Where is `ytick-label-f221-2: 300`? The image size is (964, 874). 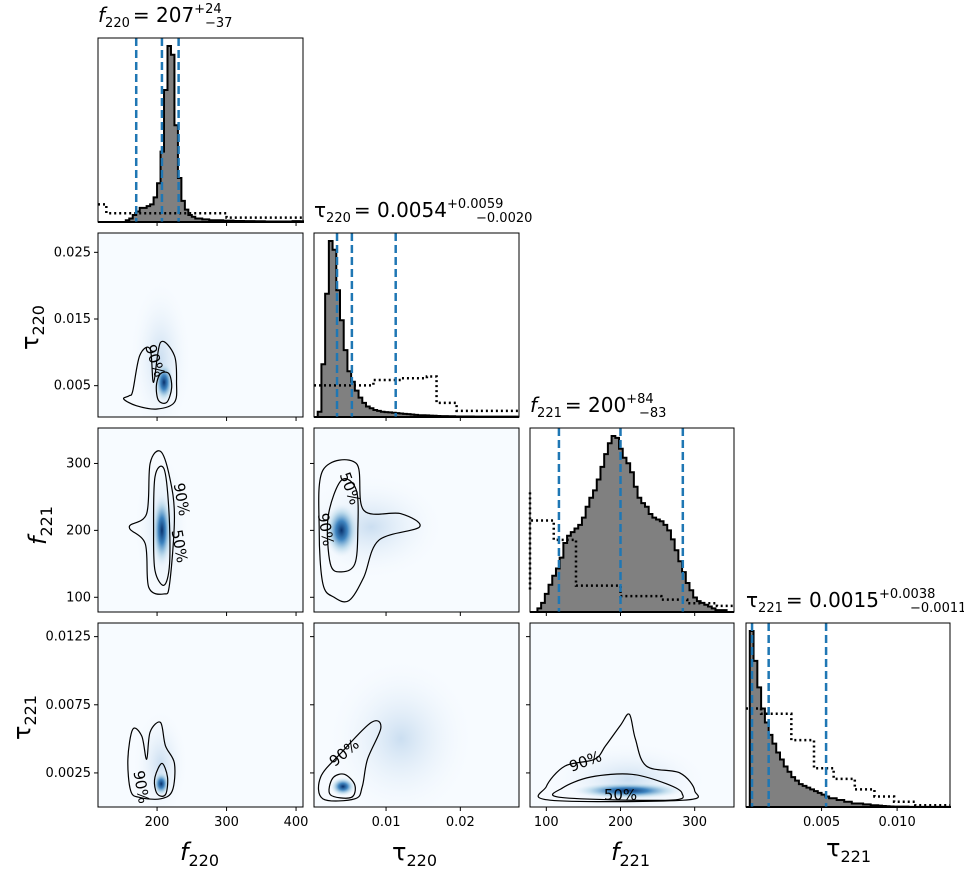 ytick-label-f221-2: 300 is located at coordinates (78, 463).